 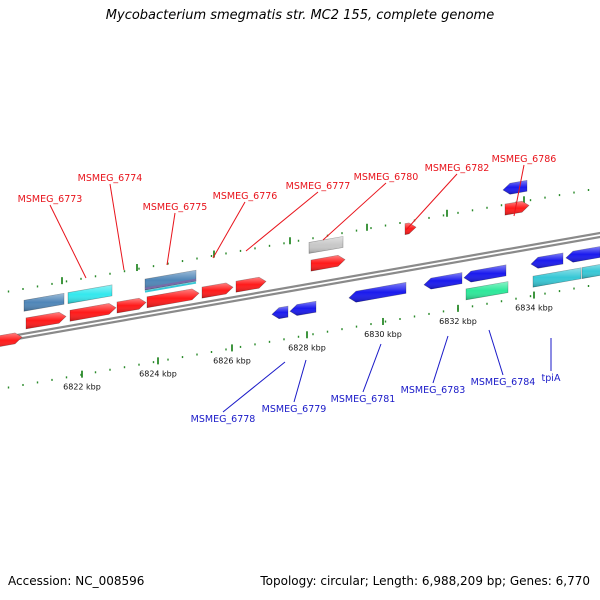 What do you see at coordinates (457, 168) in the screenshot?
I see `gene-label-forward: MSMEG_6782` at bounding box center [457, 168].